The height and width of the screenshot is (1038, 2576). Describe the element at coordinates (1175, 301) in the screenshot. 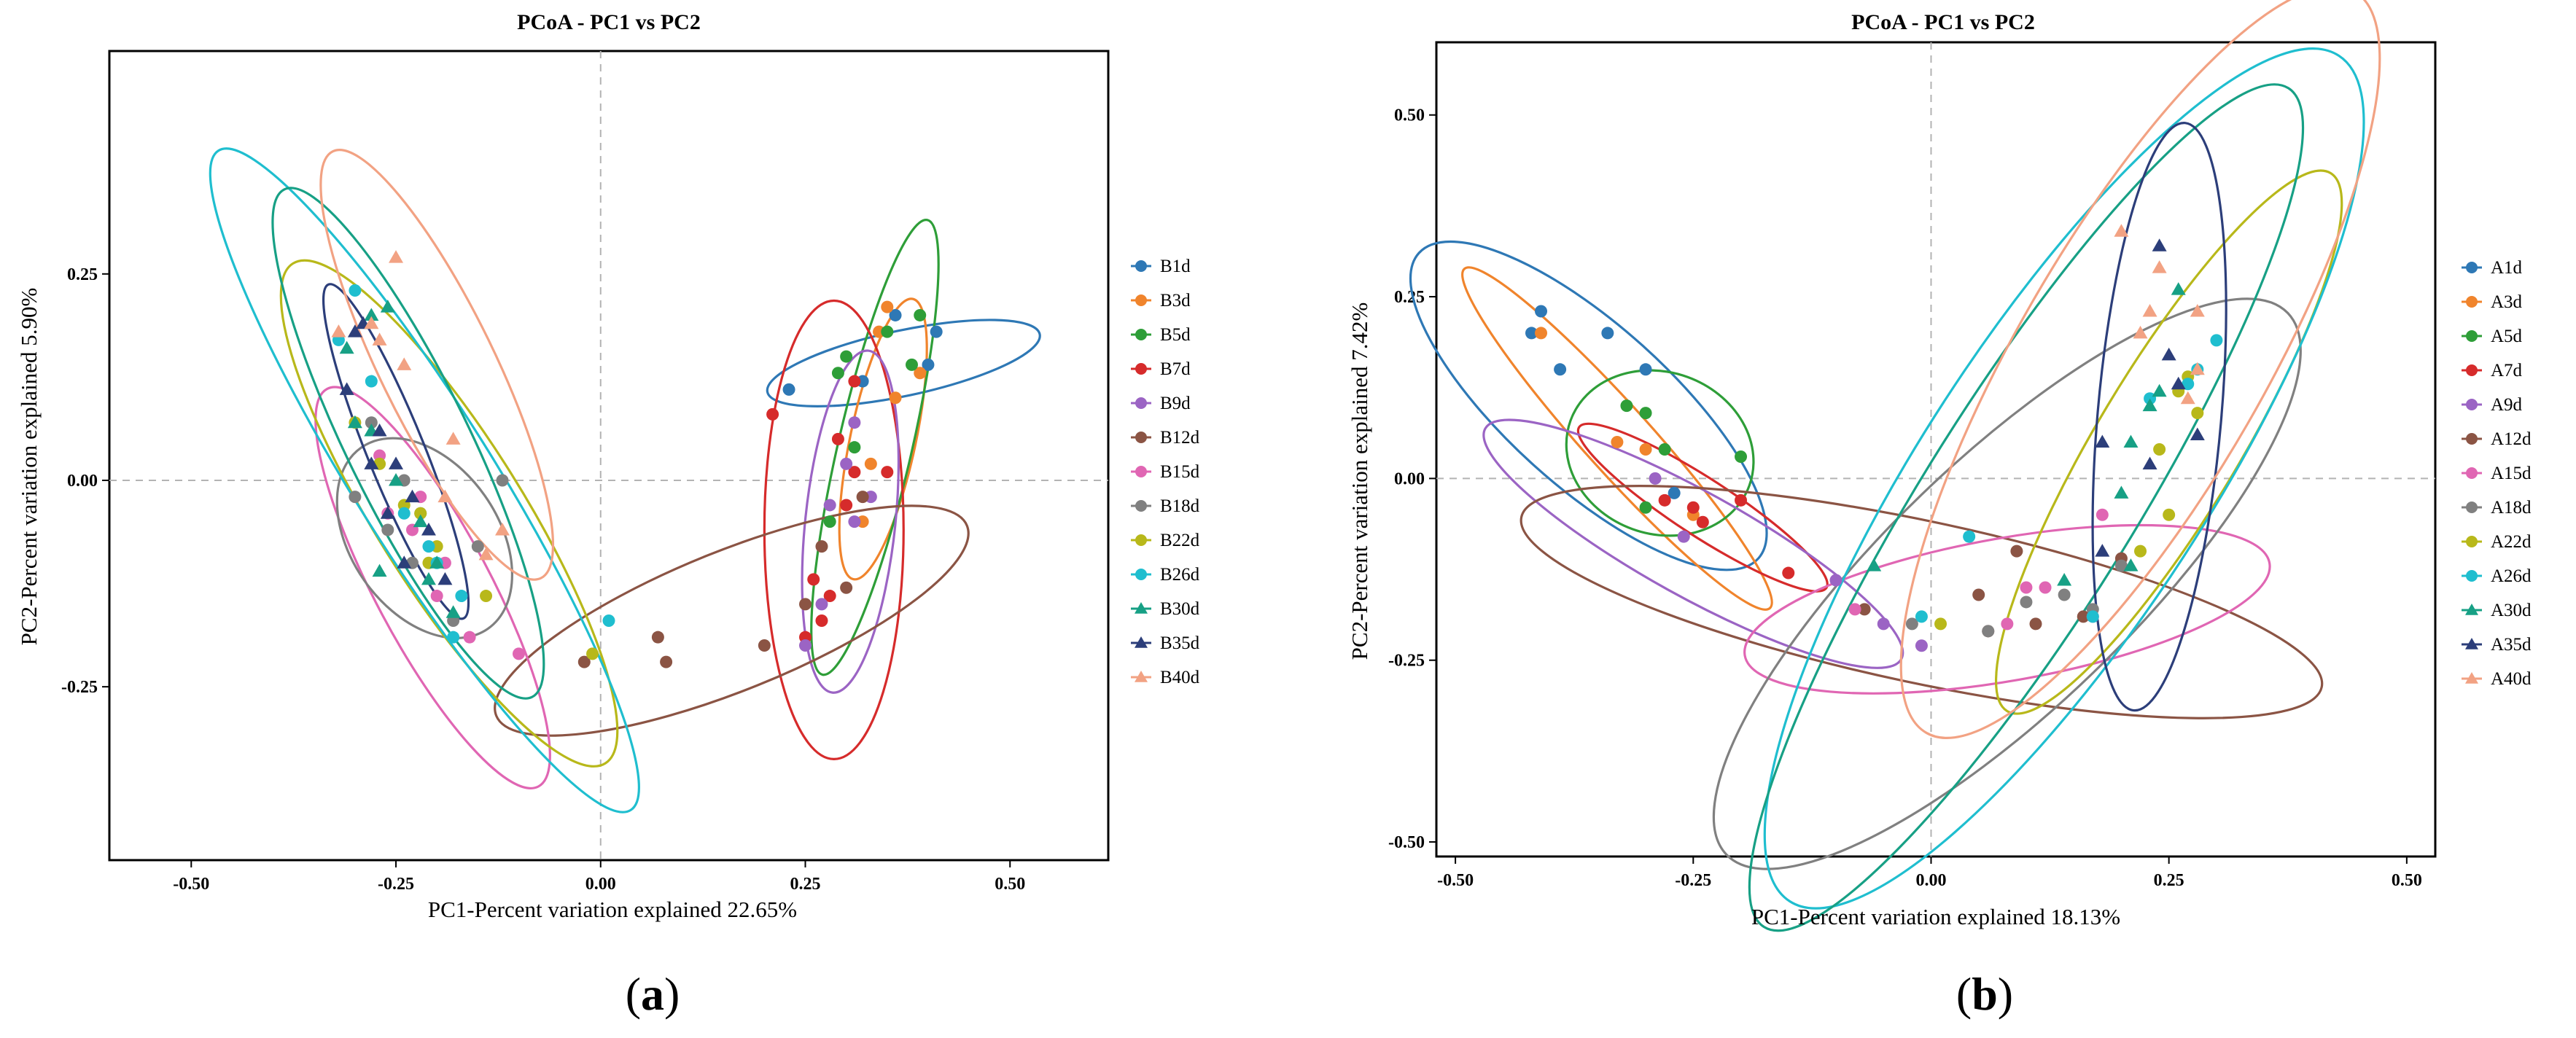

I see `legend-label-B3d: B3d` at that location.